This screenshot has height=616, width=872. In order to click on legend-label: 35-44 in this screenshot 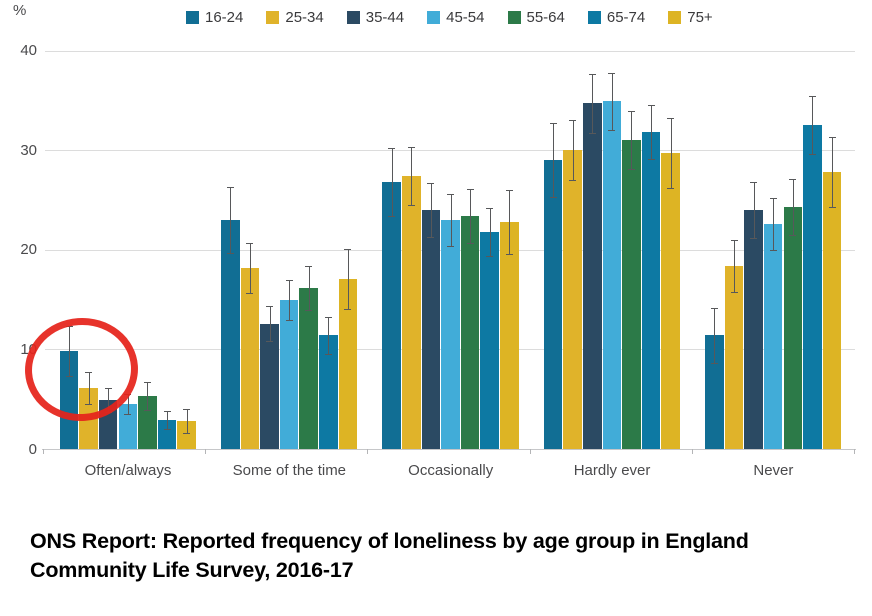, I will do `click(385, 17)`.